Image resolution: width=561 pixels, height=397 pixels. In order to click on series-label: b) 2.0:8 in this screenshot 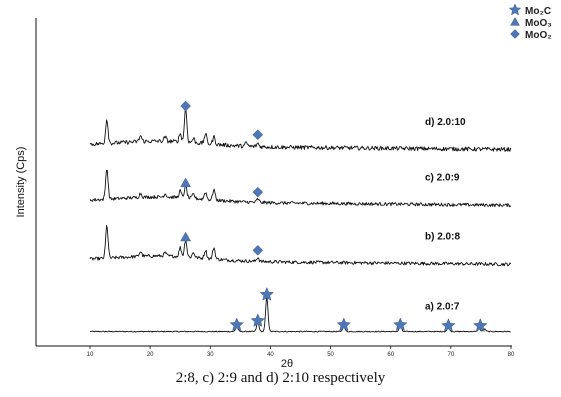, I will do `click(442, 237)`.